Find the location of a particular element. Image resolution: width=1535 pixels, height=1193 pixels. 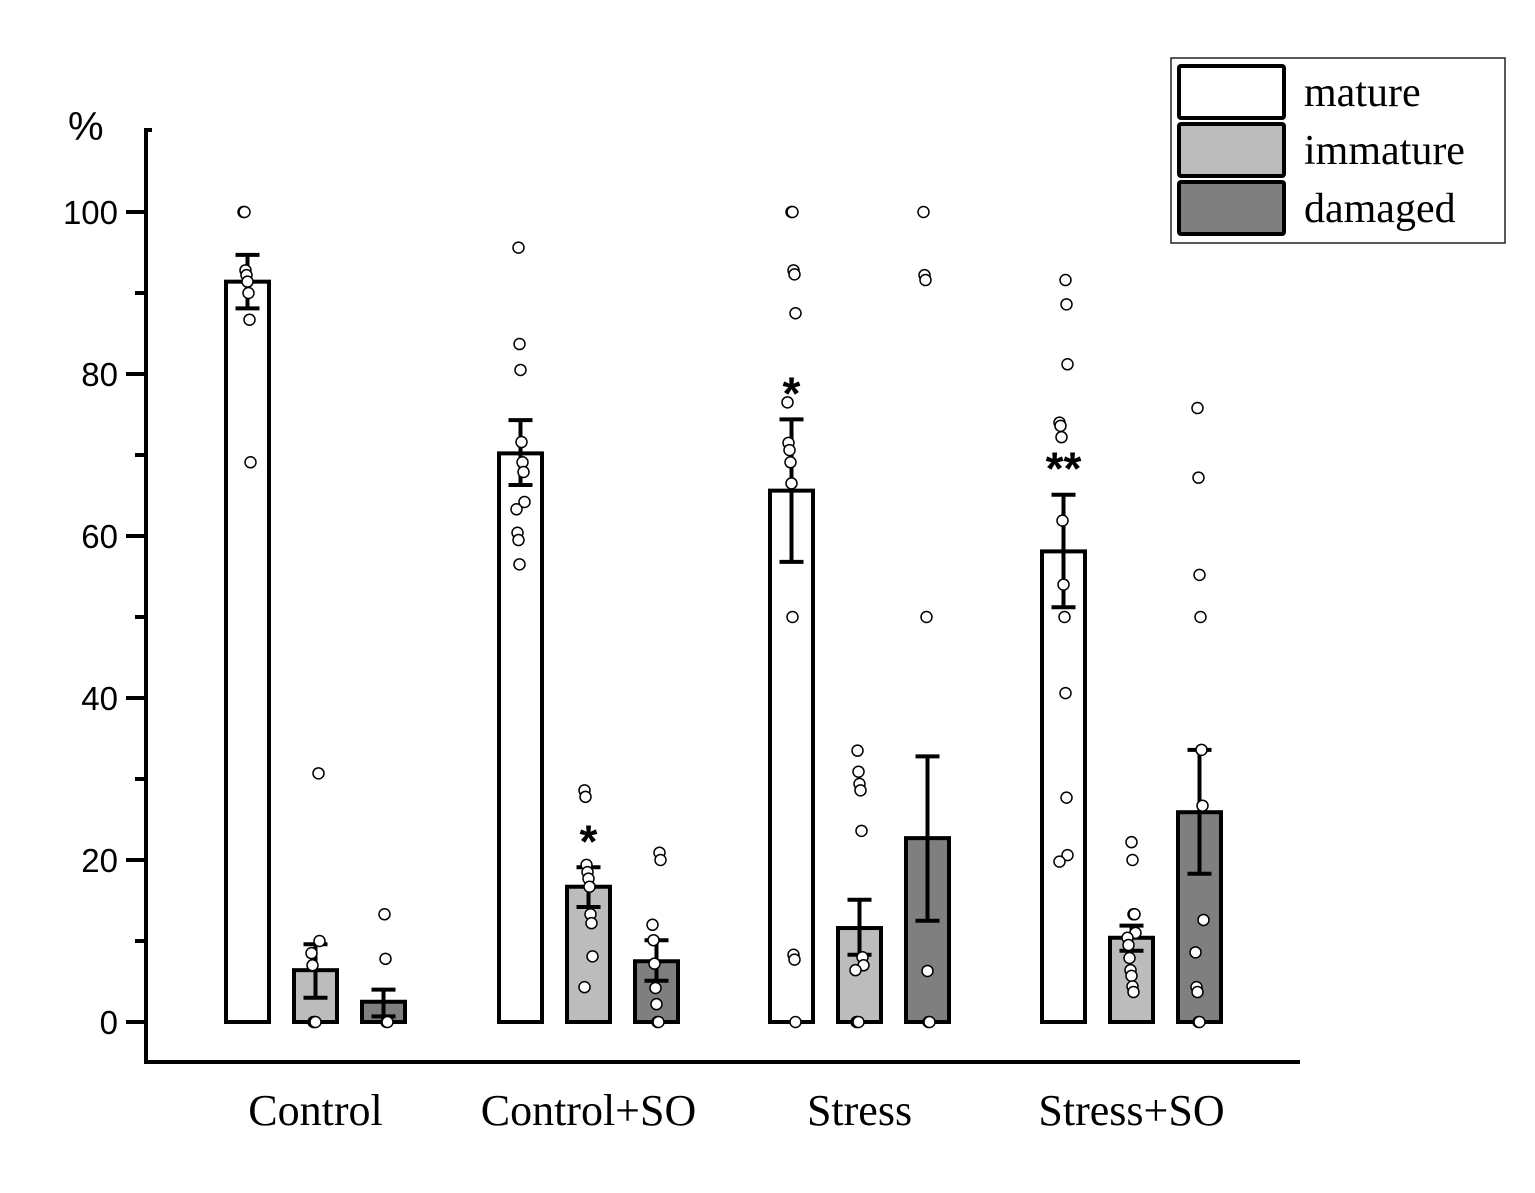

y-tick-label: 80 is located at coordinates (99, 374).